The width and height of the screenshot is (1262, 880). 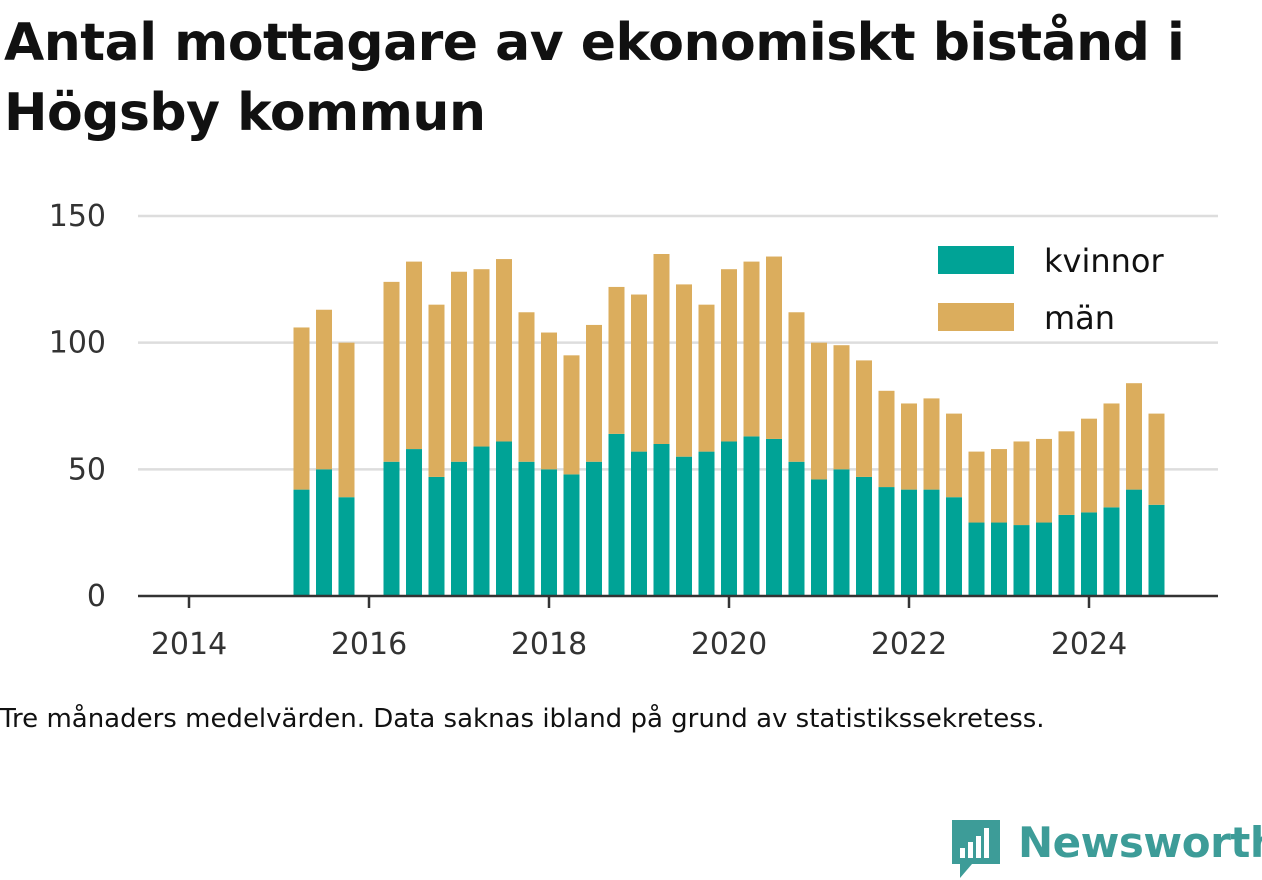 I want to click on y-tick-label: 50, so click(x=87, y=469).